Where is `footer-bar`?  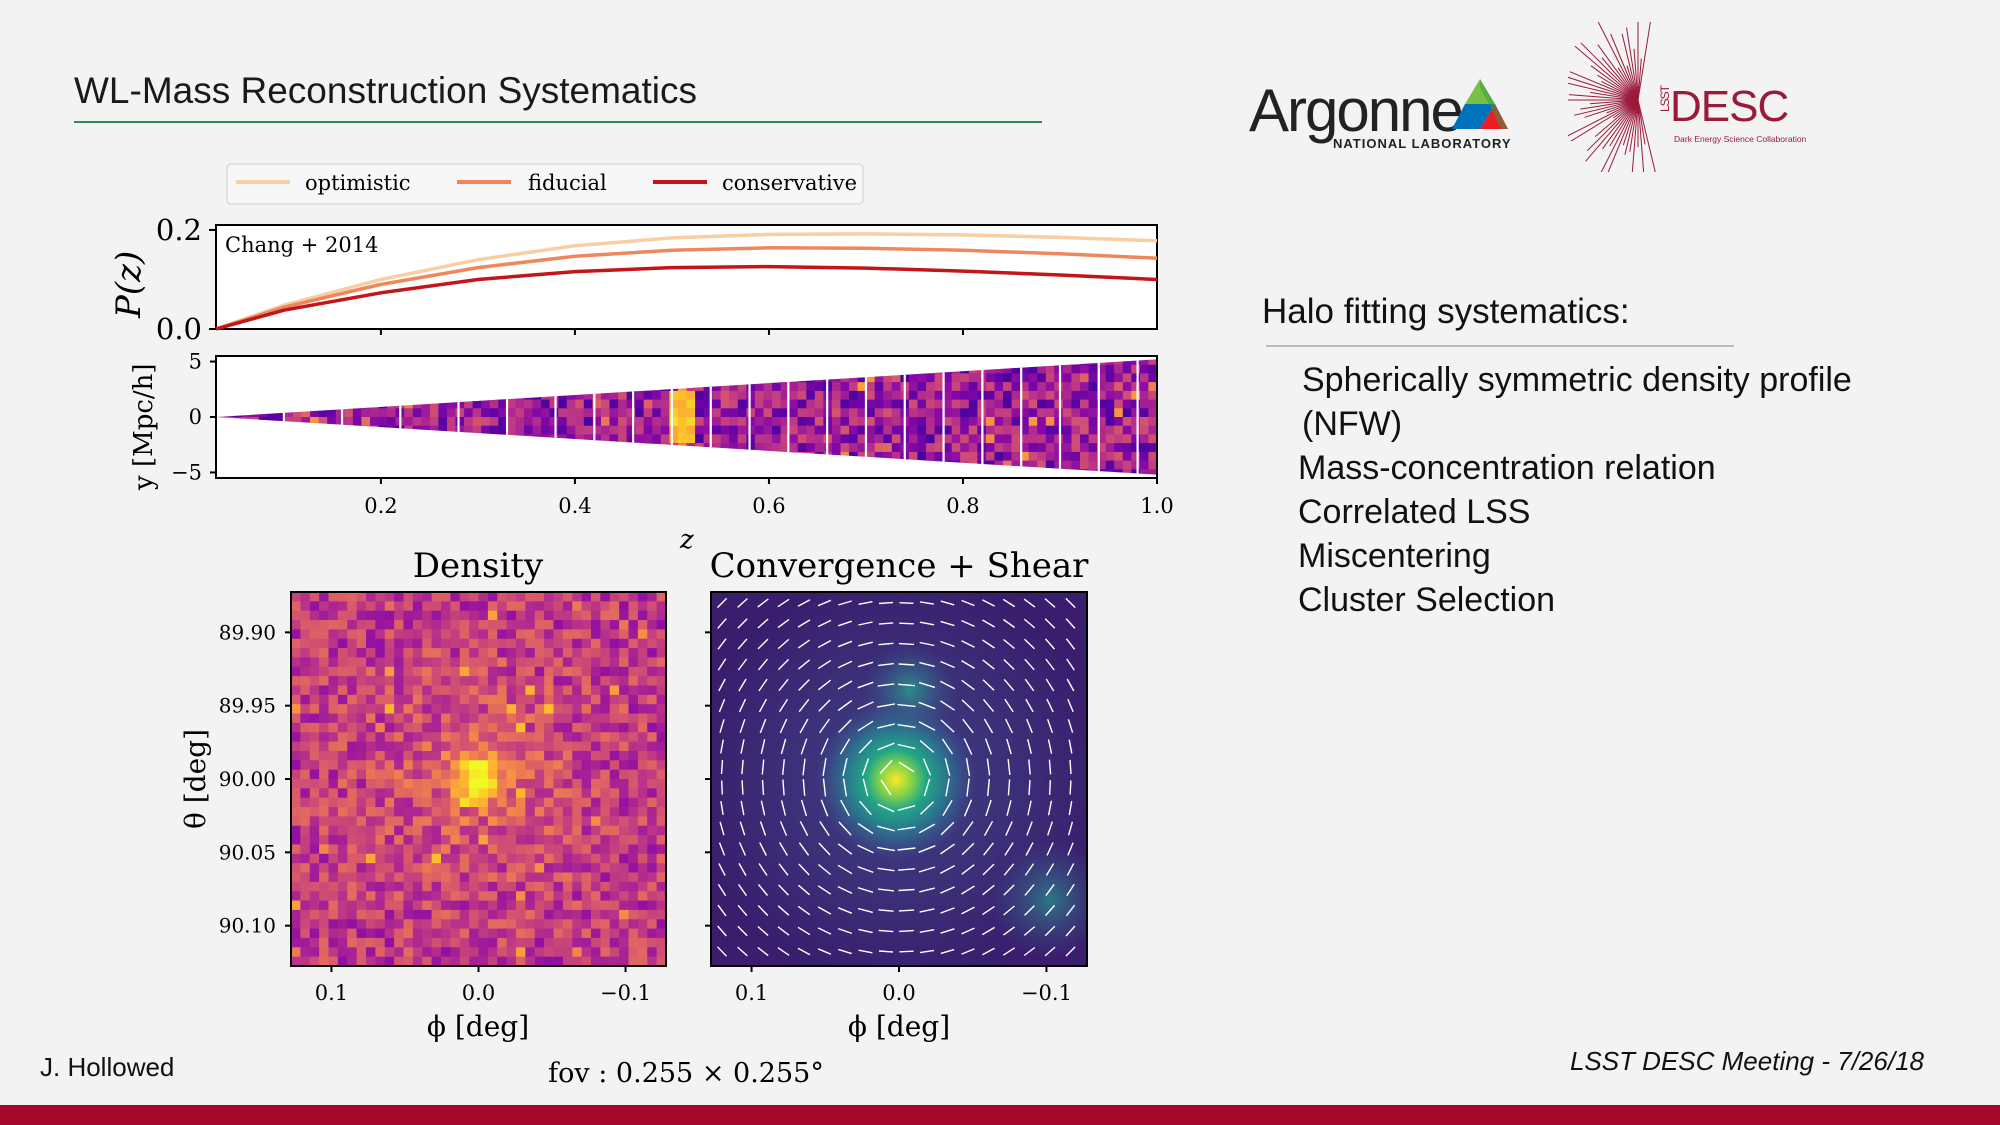
footer-bar is located at coordinates (1000, 1115).